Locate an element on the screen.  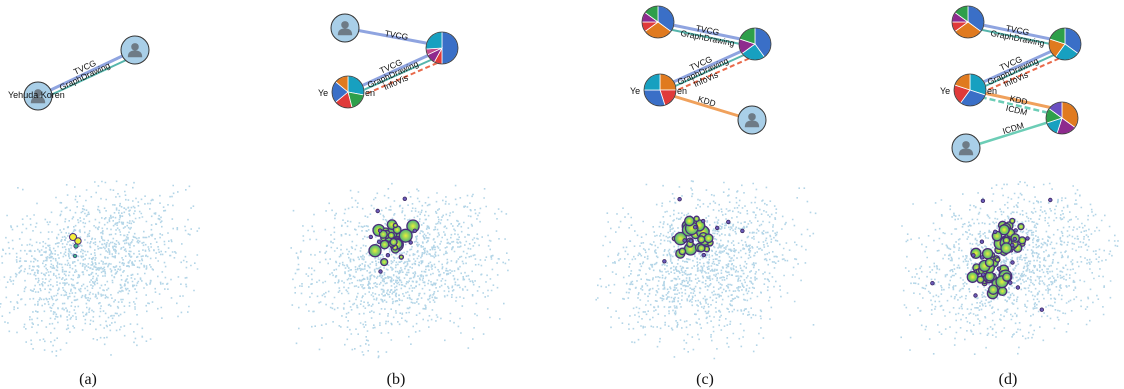
panel-caption: (b) is located at coordinates (396, 379).